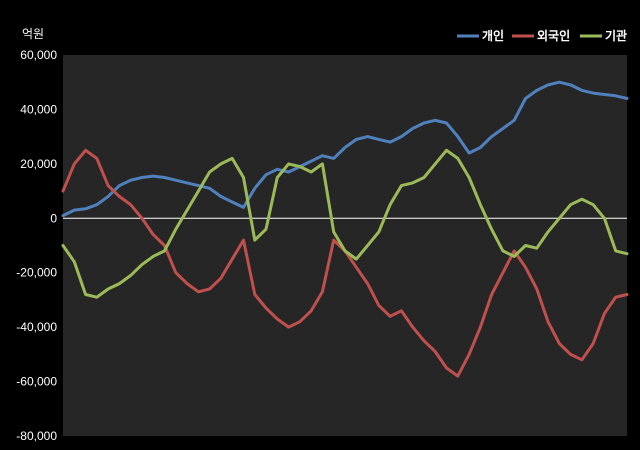 The image size is (640, 450). What do you see at coordinates (38, 164) in the screenshot?
I see `y-tick-label: 20,000` at bounding box center [38, 164].